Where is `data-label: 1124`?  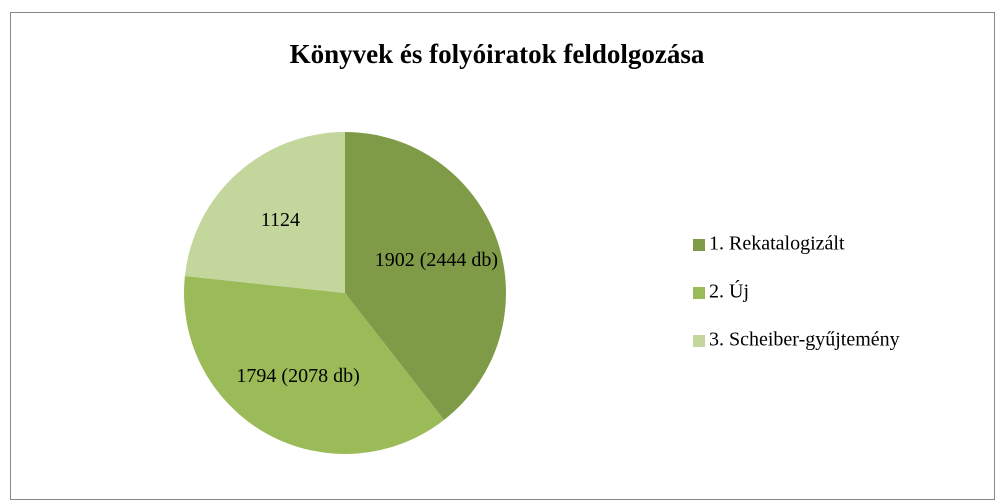
data-label: 1124 is located at coordinates (280, 220).